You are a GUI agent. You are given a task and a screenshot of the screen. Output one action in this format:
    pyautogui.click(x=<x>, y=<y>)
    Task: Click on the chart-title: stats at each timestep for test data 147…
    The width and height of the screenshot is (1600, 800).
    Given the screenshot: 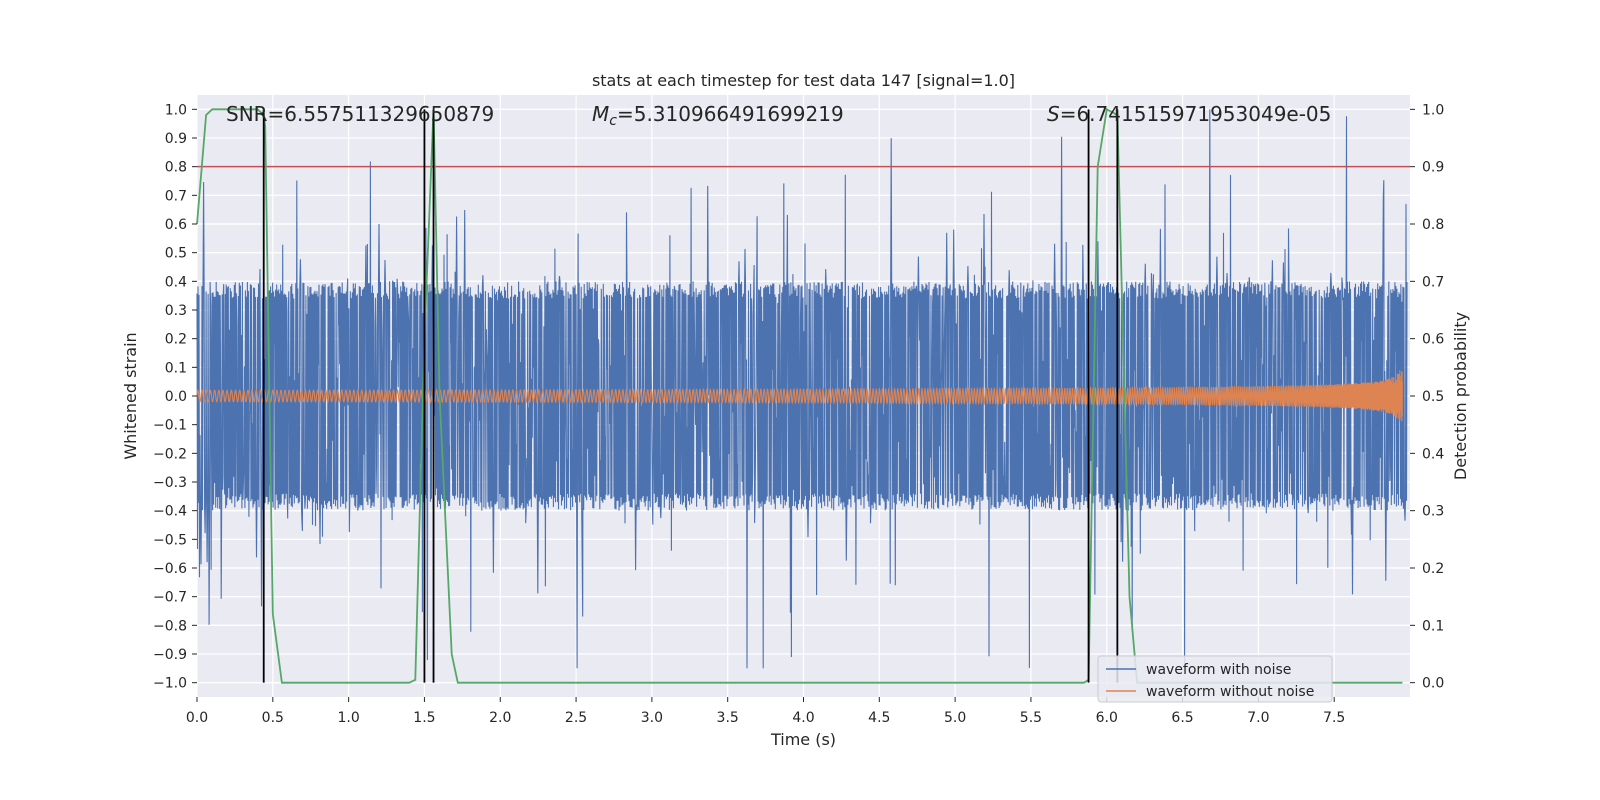 What is the action you would take?
    pyautogui.click(x=803, y=80)
    